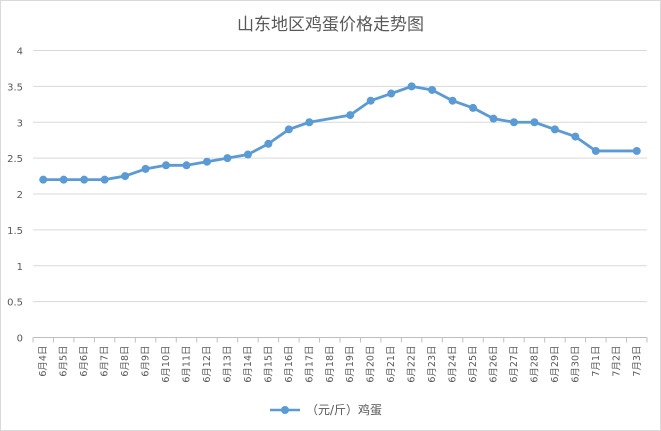 This screenshot has width=661, height=431. Describe the element at coordinates (84, 361) in the screenshot. I see `x-tick-label: 6月6日` at that location.